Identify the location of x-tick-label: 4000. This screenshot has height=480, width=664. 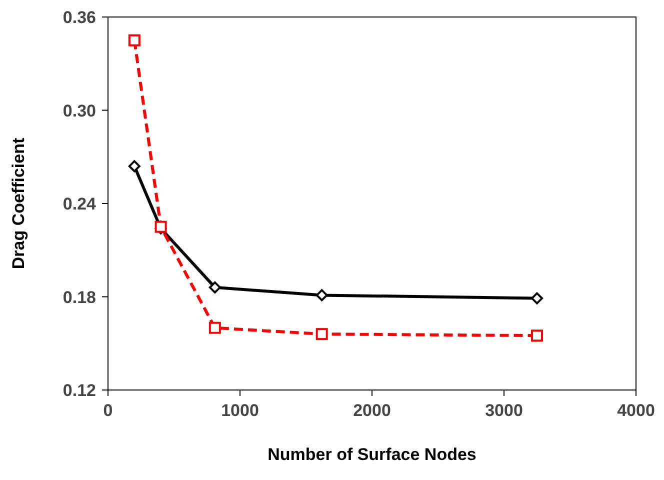
(636, 410).